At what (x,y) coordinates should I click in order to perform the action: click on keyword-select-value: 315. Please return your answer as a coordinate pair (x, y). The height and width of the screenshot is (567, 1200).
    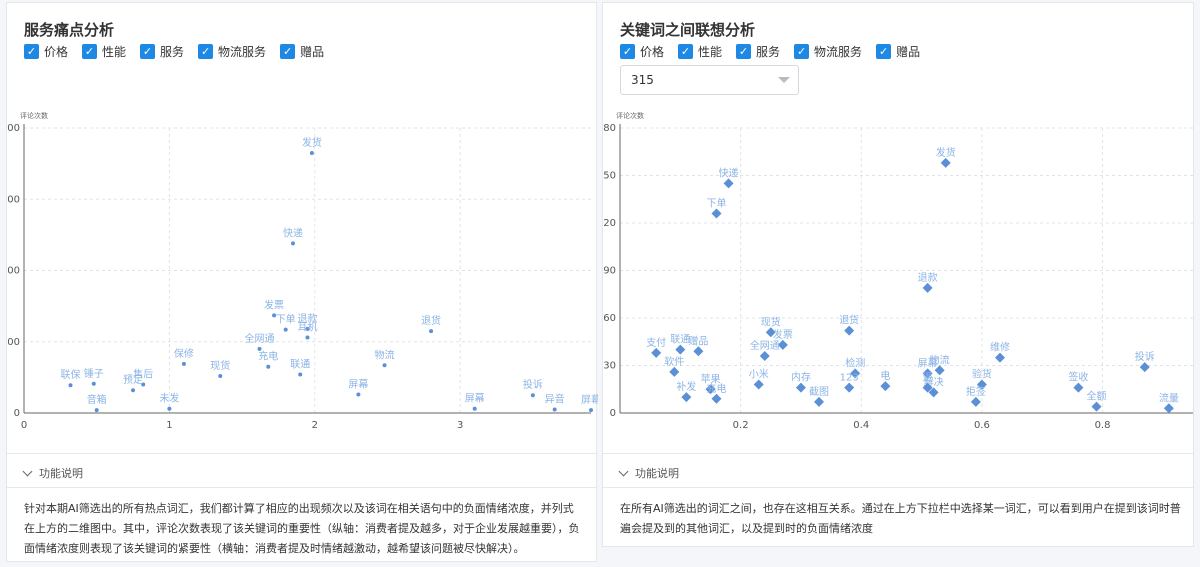
    Looking at the image, I should click on (642, 80).